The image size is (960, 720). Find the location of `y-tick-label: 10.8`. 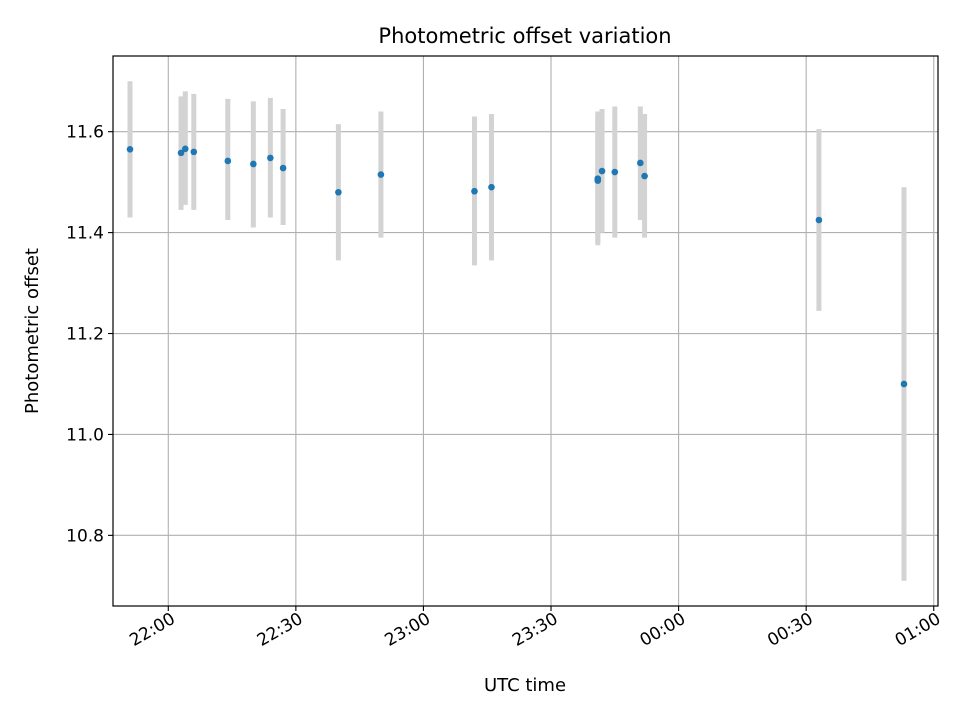

y-tick-label: 10.8 is located at coordinates (85, 536).